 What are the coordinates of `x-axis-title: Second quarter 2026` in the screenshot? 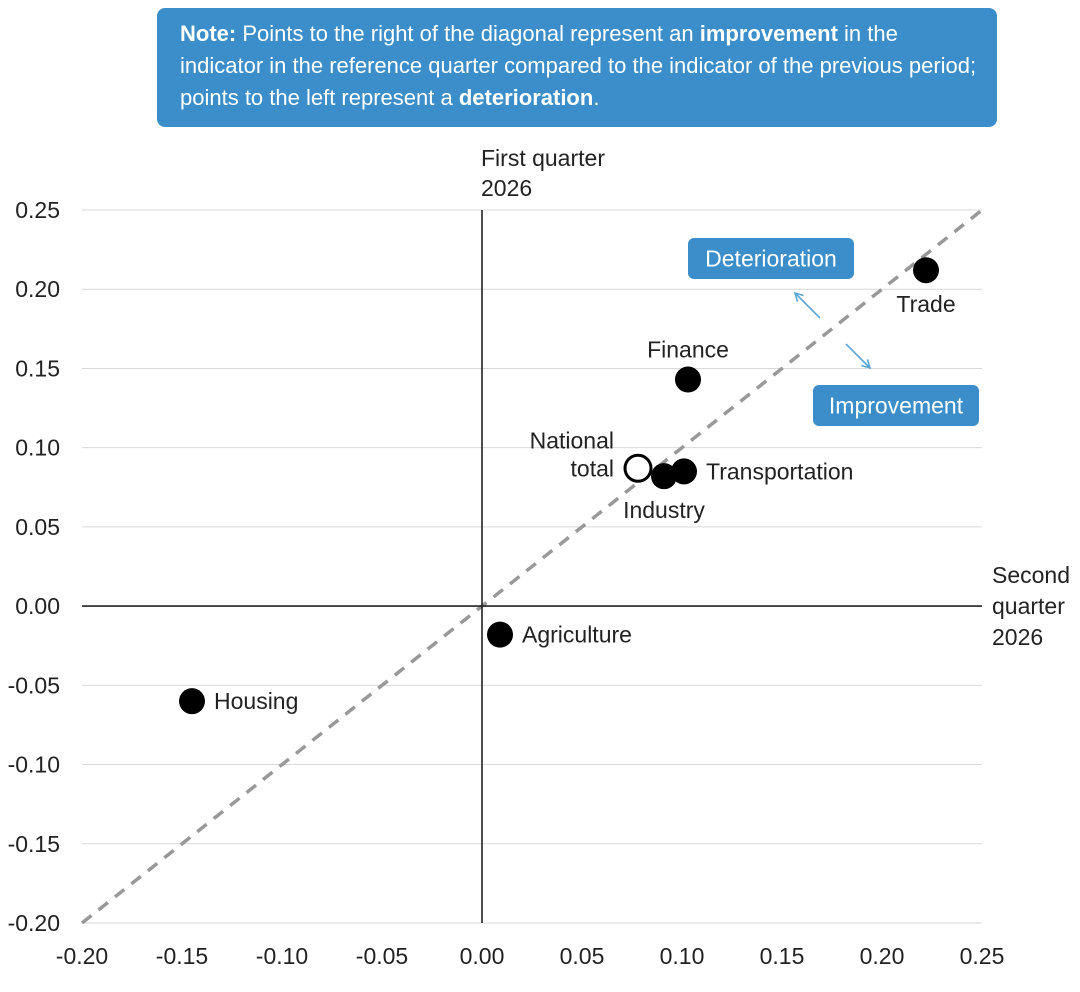 It's located at (1031, 606).